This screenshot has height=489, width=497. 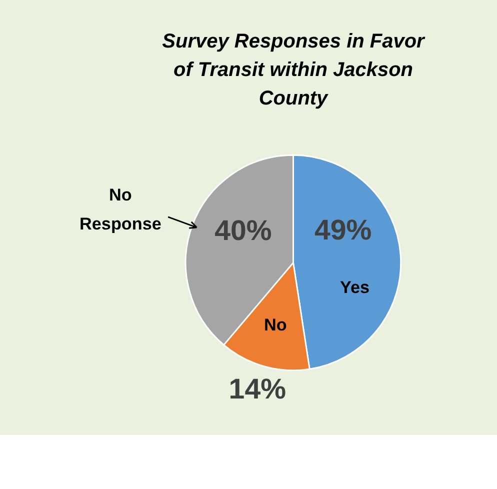 What do you see at coordinates (243, 230) in the screenshot?
I see `data-label: 40%` at bounding box center [243, 230].